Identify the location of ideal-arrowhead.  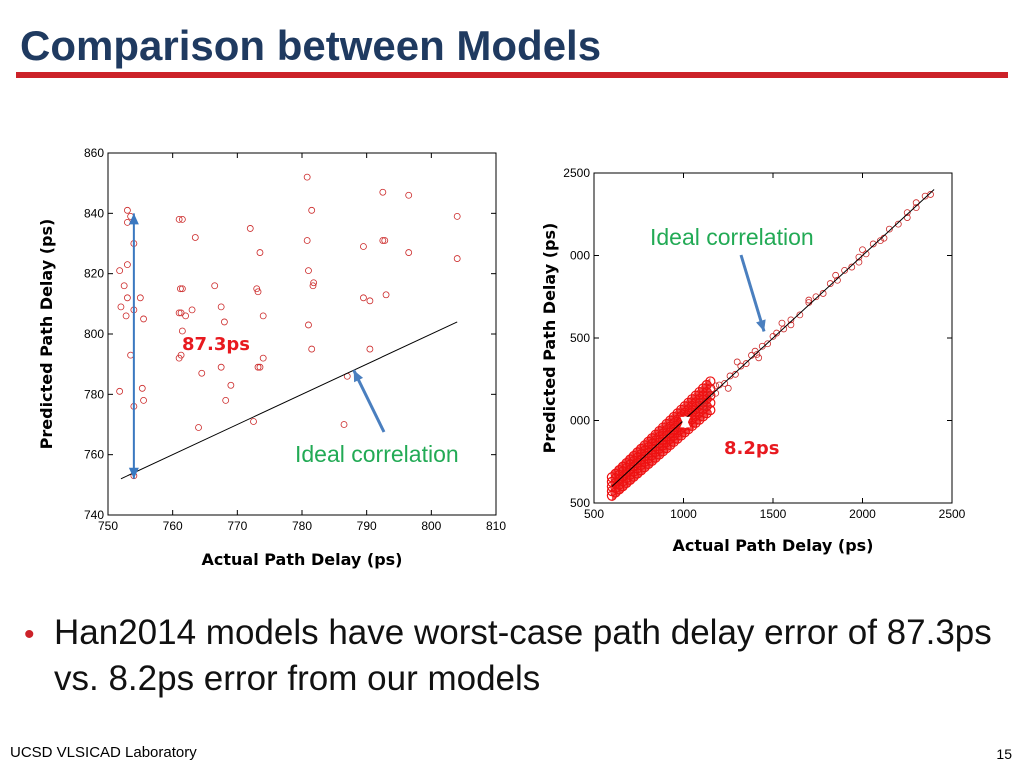
(358, 376).